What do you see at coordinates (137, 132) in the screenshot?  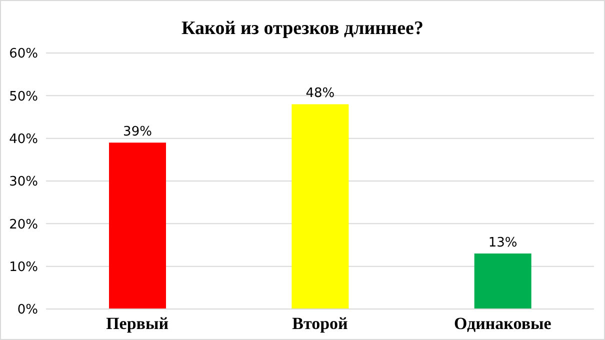 I see `data-label: 39%` at bounding box center [137, 132].